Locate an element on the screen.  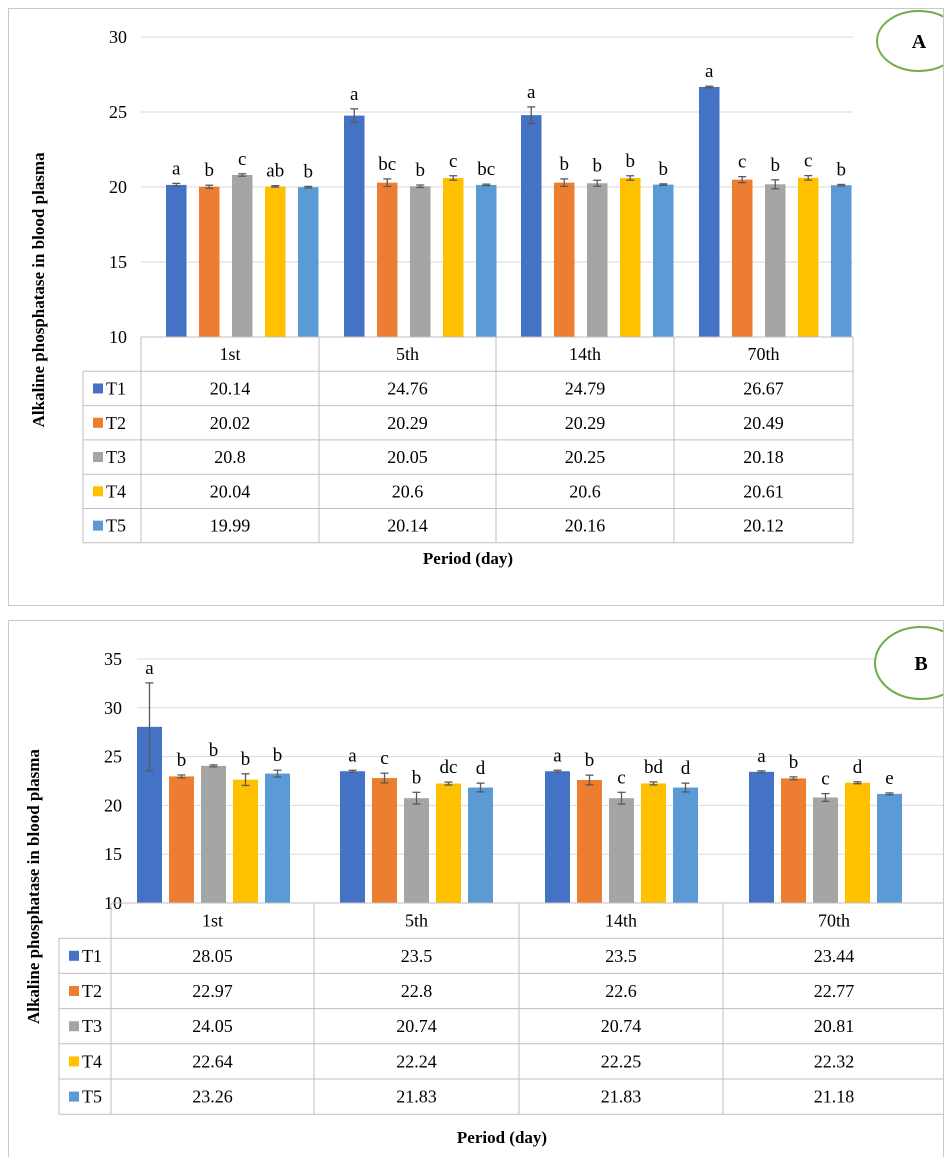
bar-t1-5th is located at coordinates (352, 837).